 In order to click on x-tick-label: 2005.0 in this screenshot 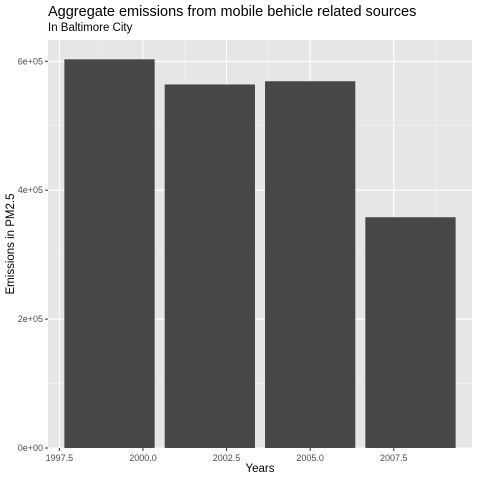, I will do `click(310, 458)`.